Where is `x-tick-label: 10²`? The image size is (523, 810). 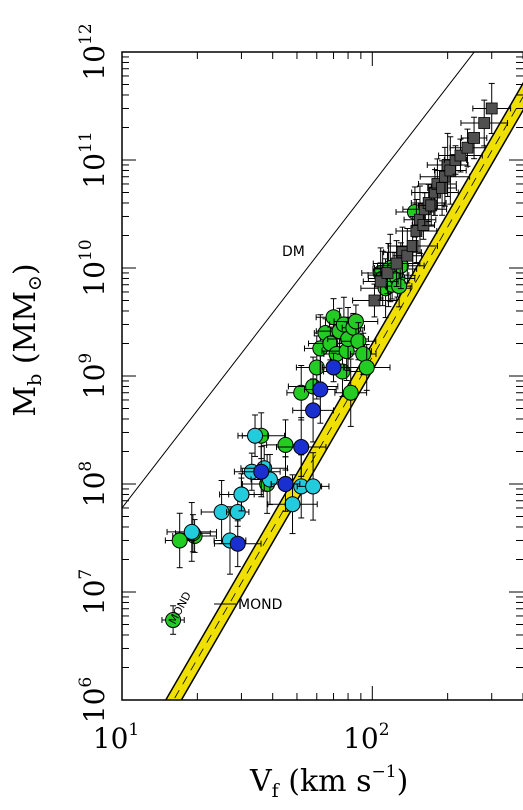
x-tick-label: 10² is located at coordinates (366, 737).